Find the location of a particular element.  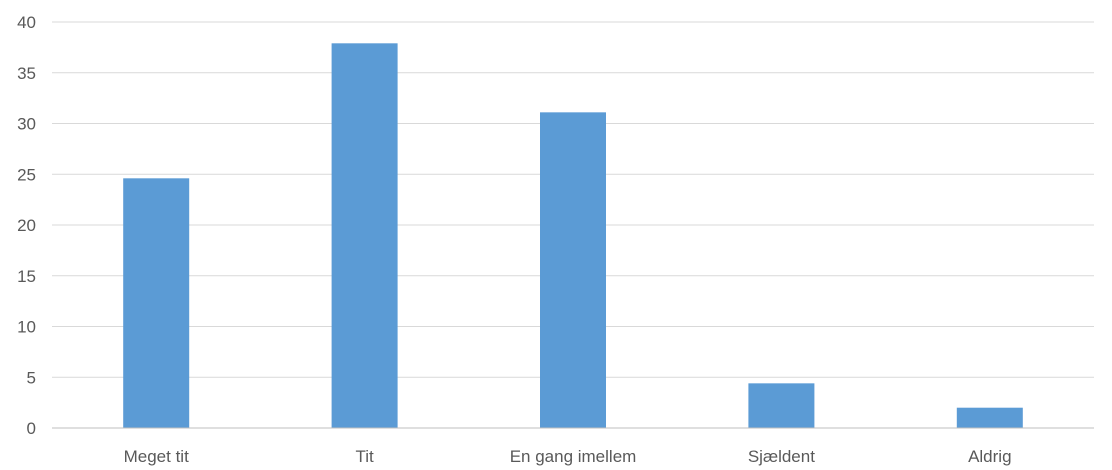

x-tick-label: Meget tit is located at coordinates (156, 456).